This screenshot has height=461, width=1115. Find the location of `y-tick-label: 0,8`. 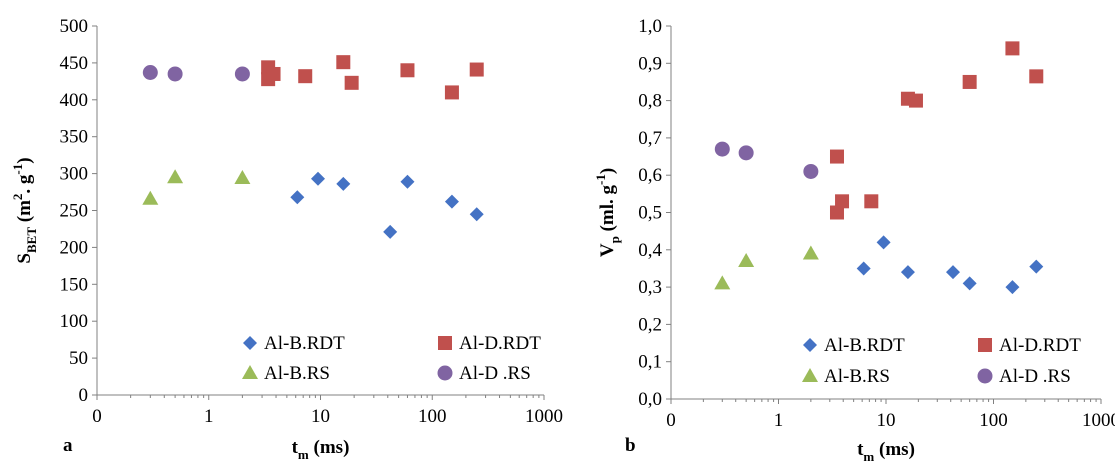

y-tick-label: 0,8 is located at coordinates (650, 101).